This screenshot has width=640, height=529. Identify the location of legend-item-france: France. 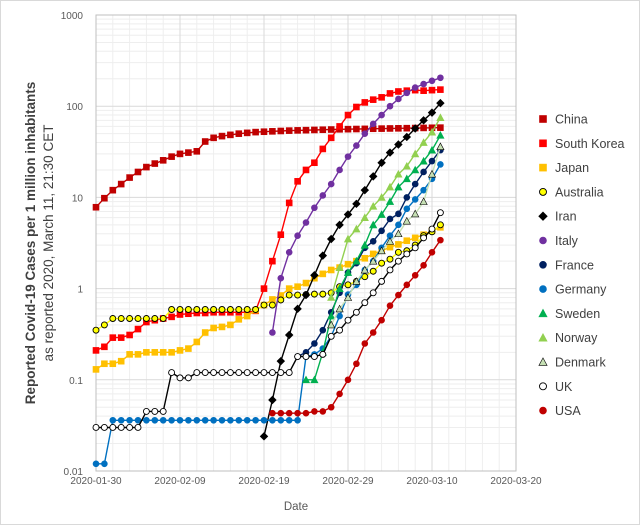
(566, 265).